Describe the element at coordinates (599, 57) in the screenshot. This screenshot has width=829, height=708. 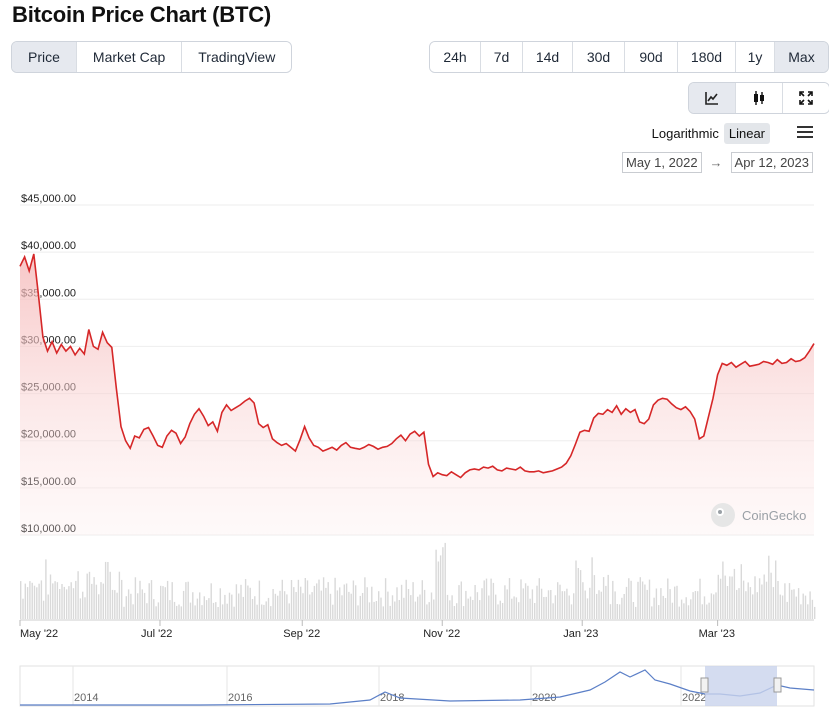
I see `range-30d-button: 30d` at that location.